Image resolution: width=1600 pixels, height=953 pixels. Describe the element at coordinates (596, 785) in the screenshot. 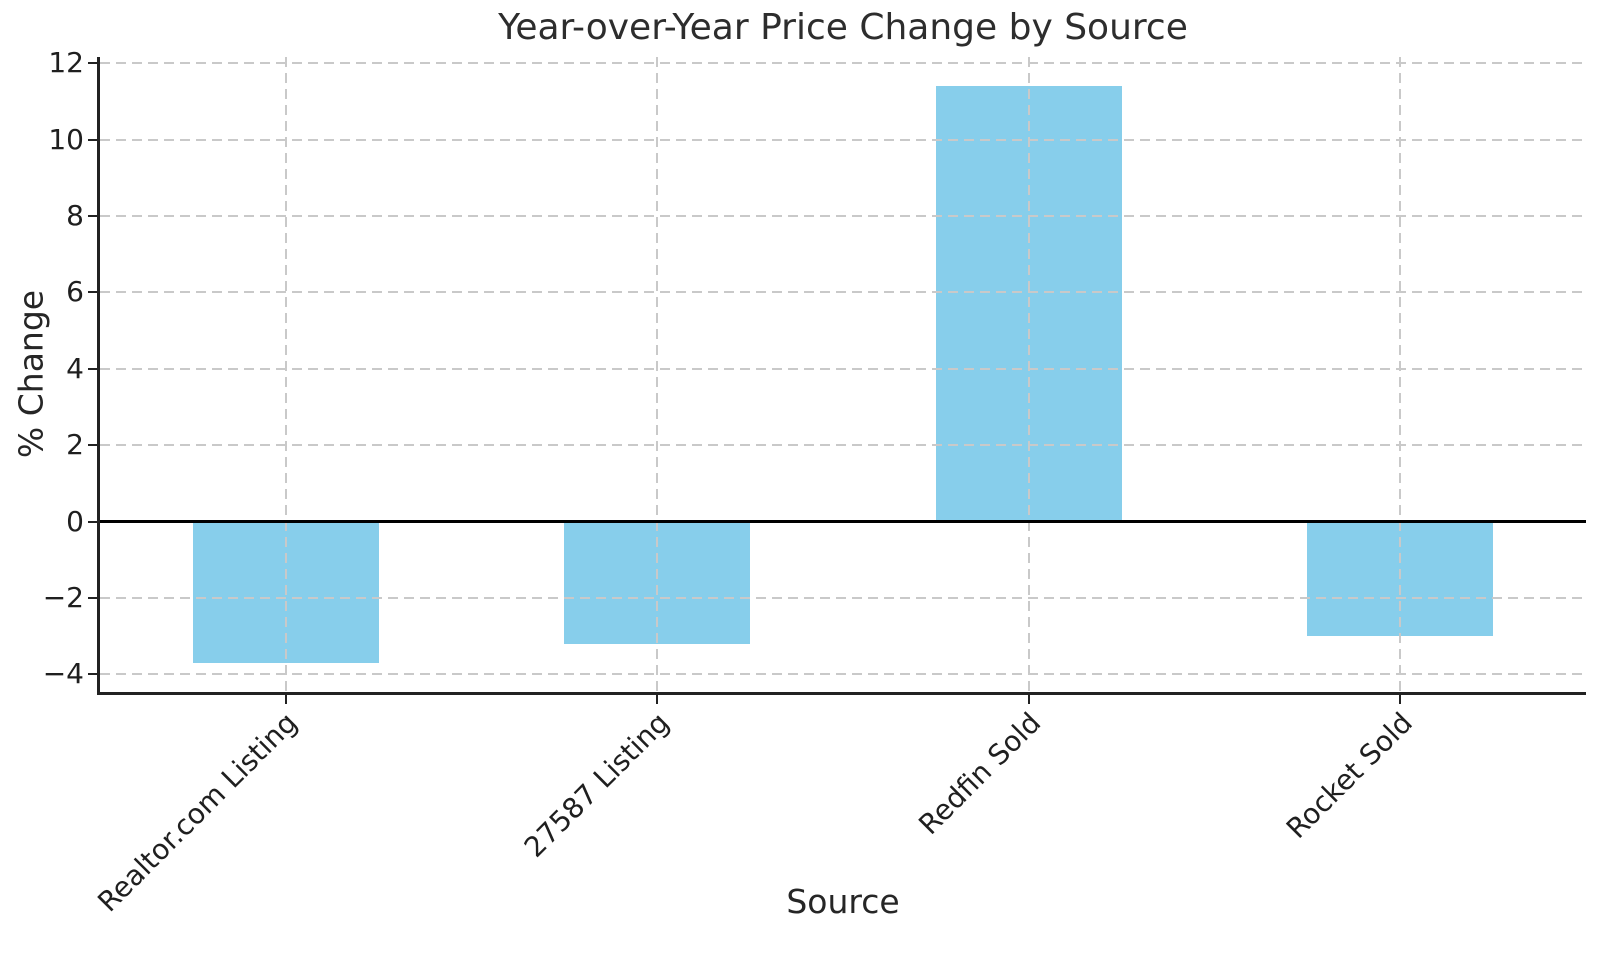

I see `x-tick-label: 27587 Listing` at that location.